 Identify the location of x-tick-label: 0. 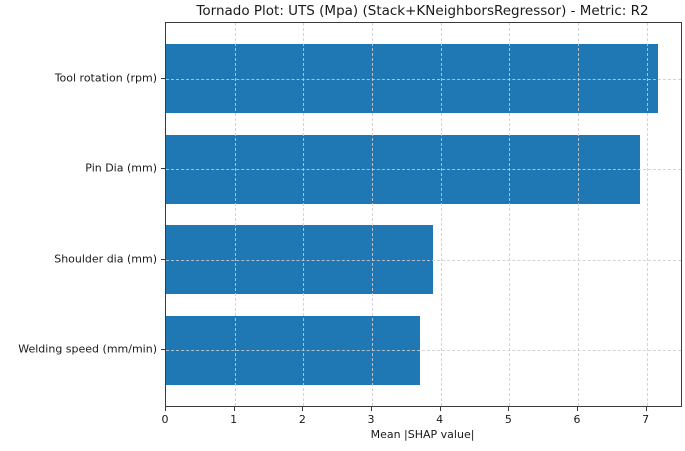
(165, 419).